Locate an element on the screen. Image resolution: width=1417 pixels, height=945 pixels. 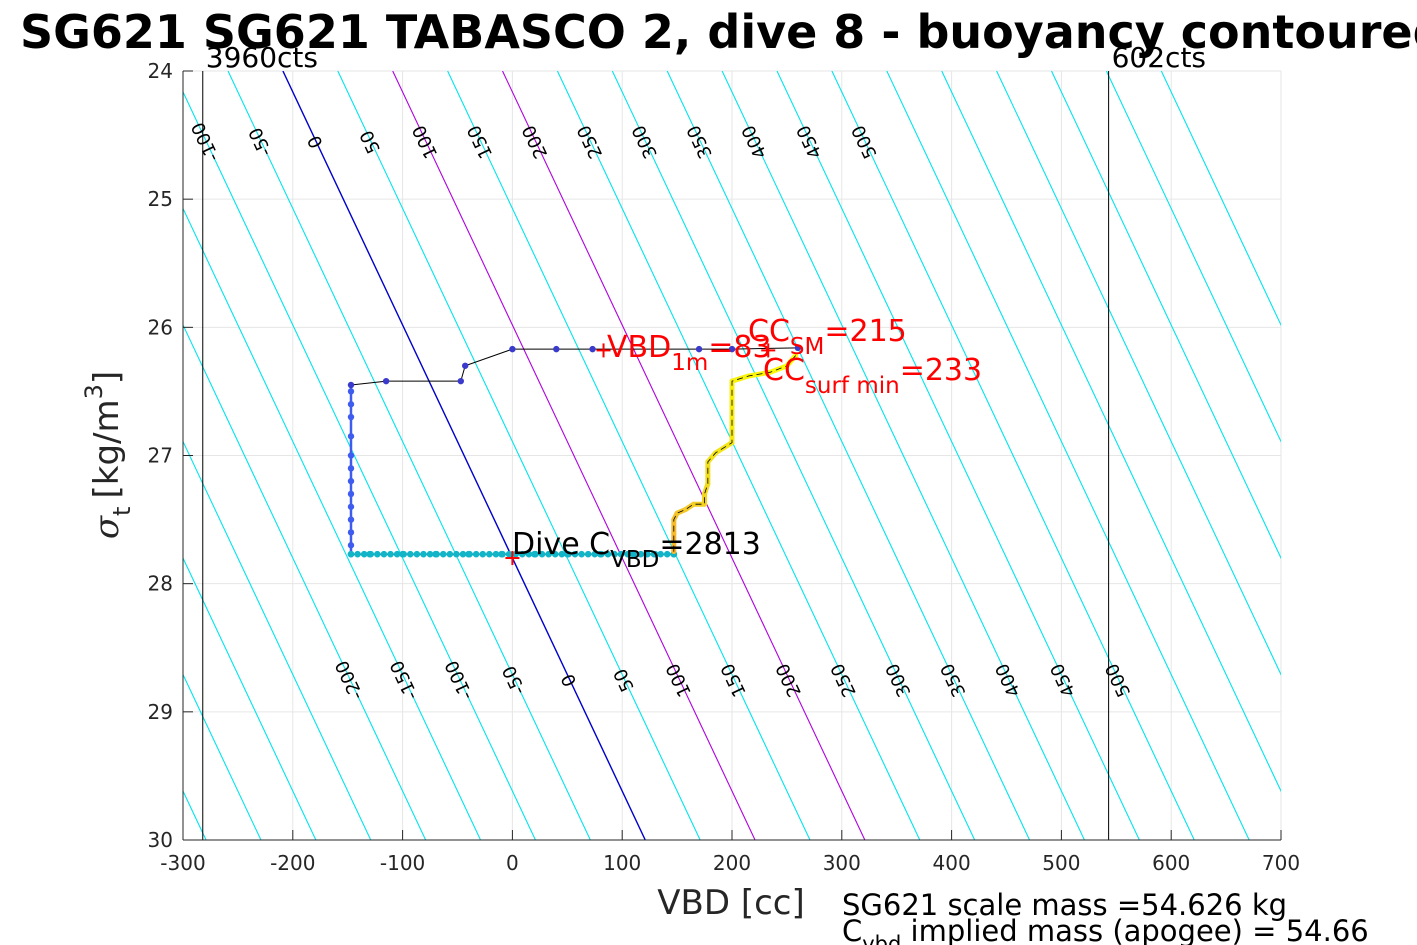
dive-cvbd-annotation: Dive CVBD=2813 is located at coordinates (636, 550).